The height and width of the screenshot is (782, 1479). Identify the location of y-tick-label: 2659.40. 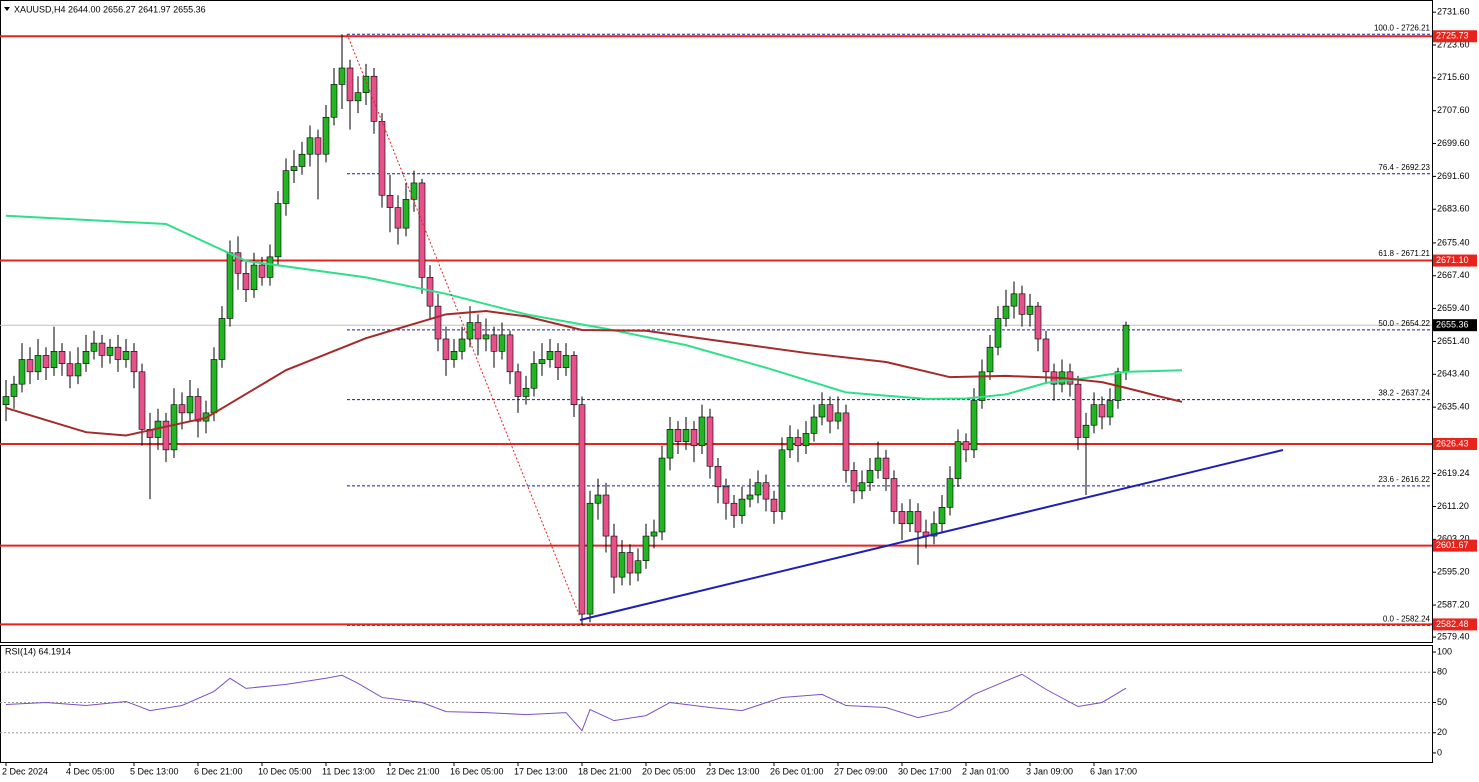
(1453, 308).